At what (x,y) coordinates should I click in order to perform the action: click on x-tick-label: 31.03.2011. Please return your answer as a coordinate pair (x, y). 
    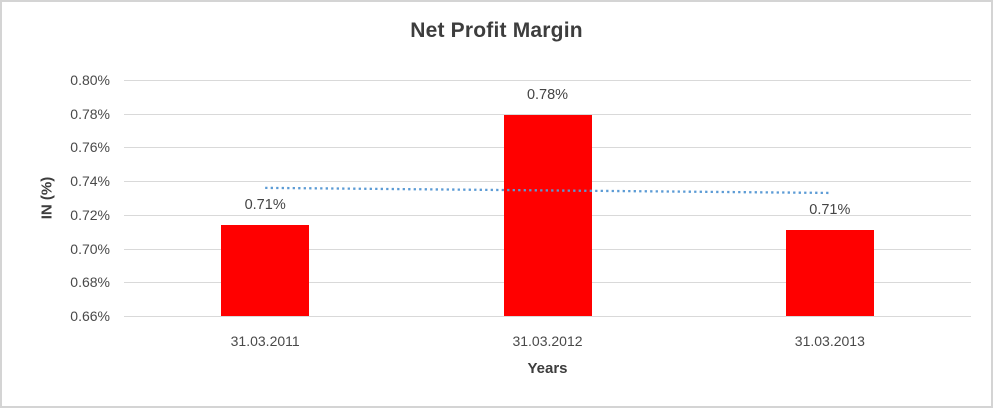
    Looking at the image, I should click on (265, 341).